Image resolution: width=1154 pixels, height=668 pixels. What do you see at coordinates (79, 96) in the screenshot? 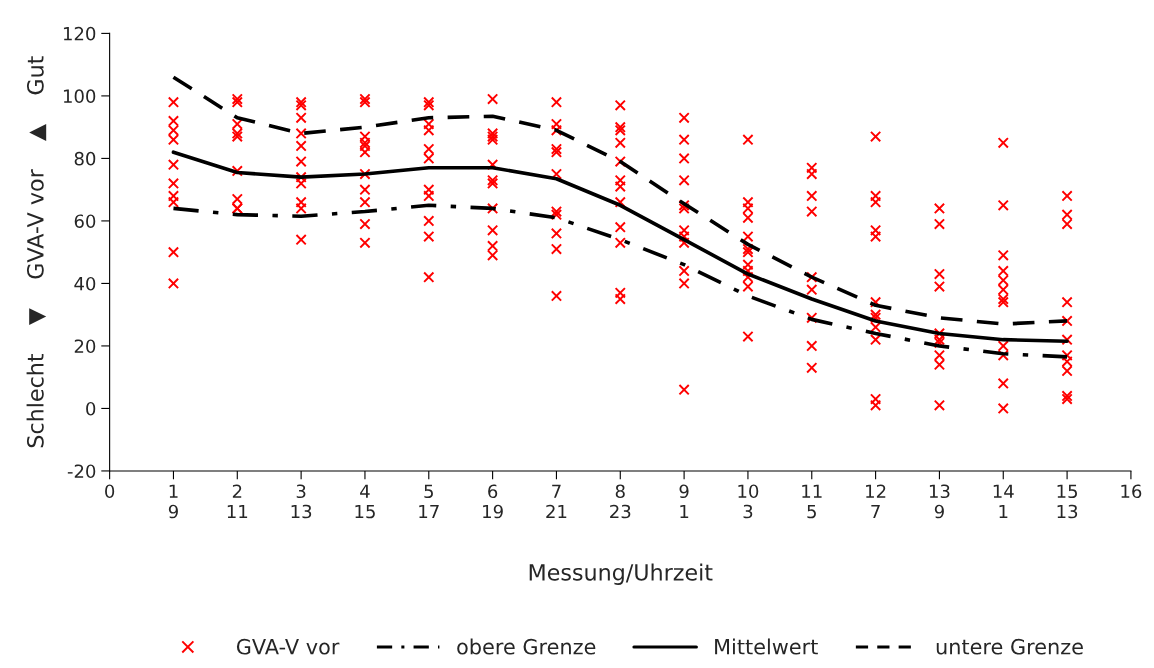
I see `y-tick-label: 100` at bounding box center [79, 96].